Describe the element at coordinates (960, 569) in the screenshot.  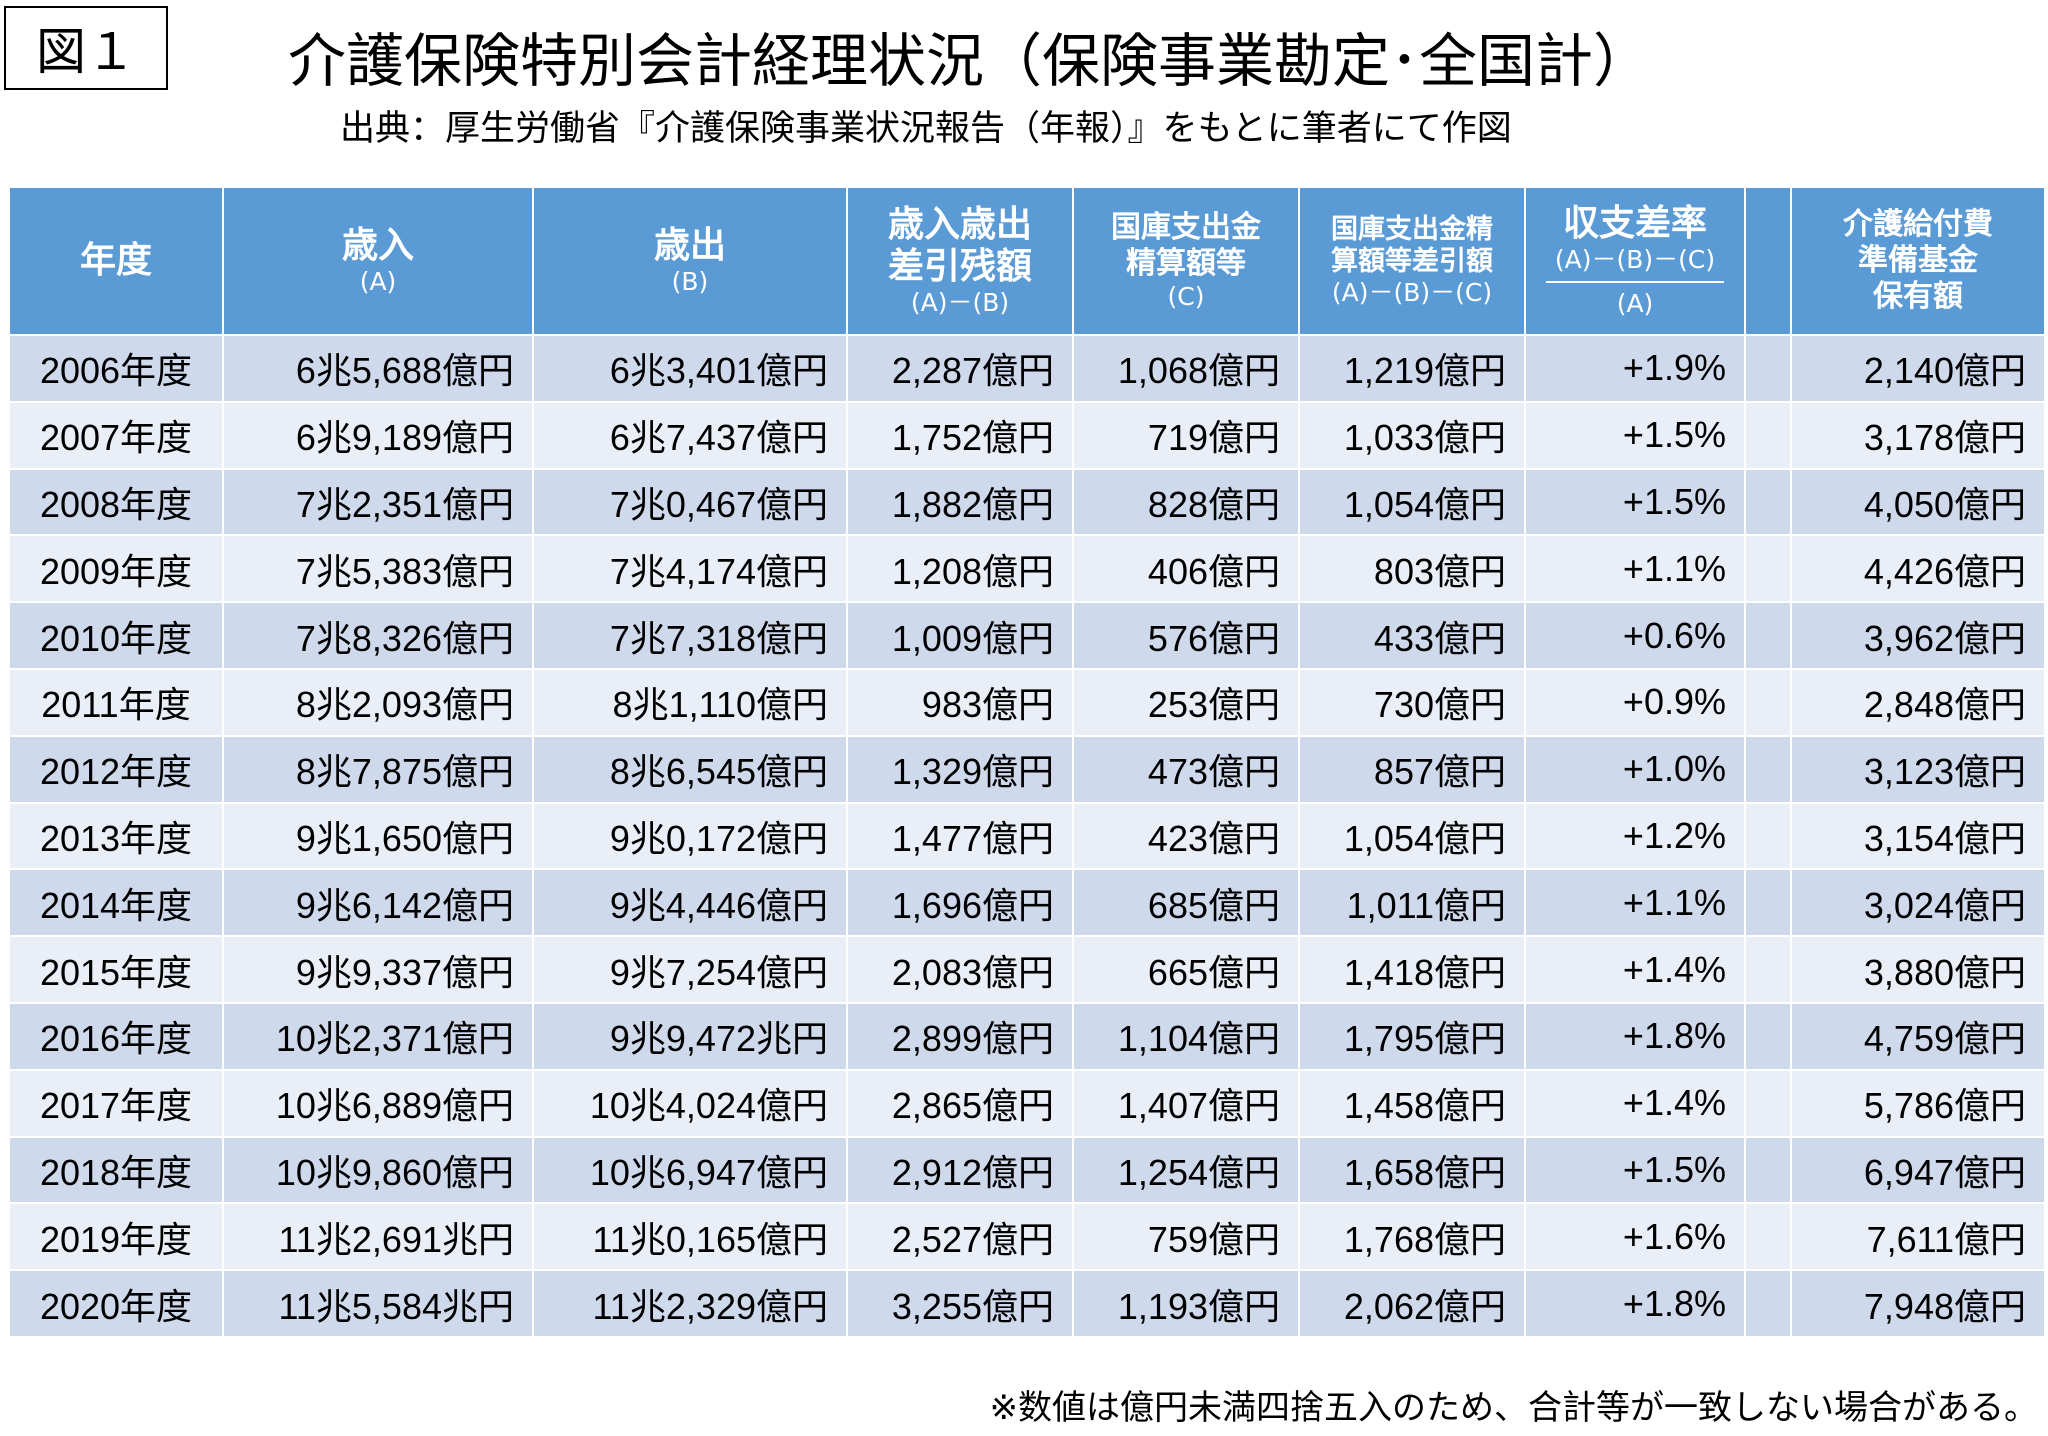
I see `cell-balance: 1,208億円` at that location.